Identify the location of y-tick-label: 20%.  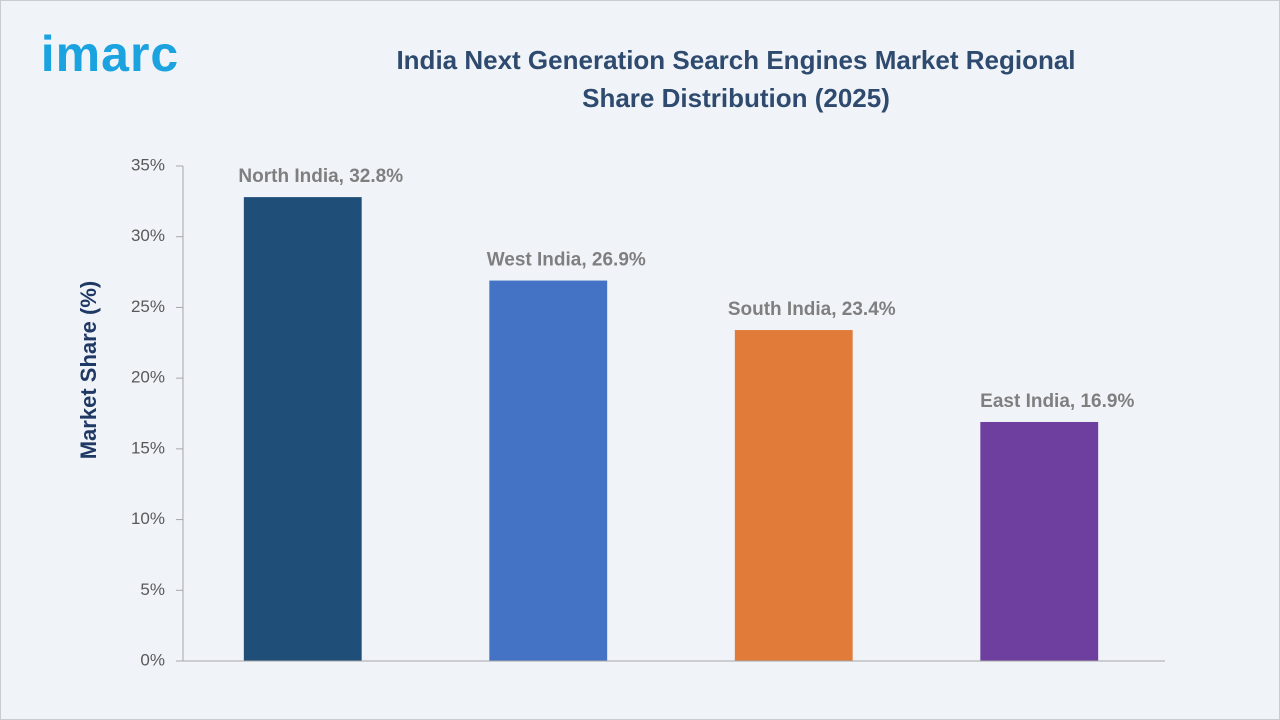
(148, 377).